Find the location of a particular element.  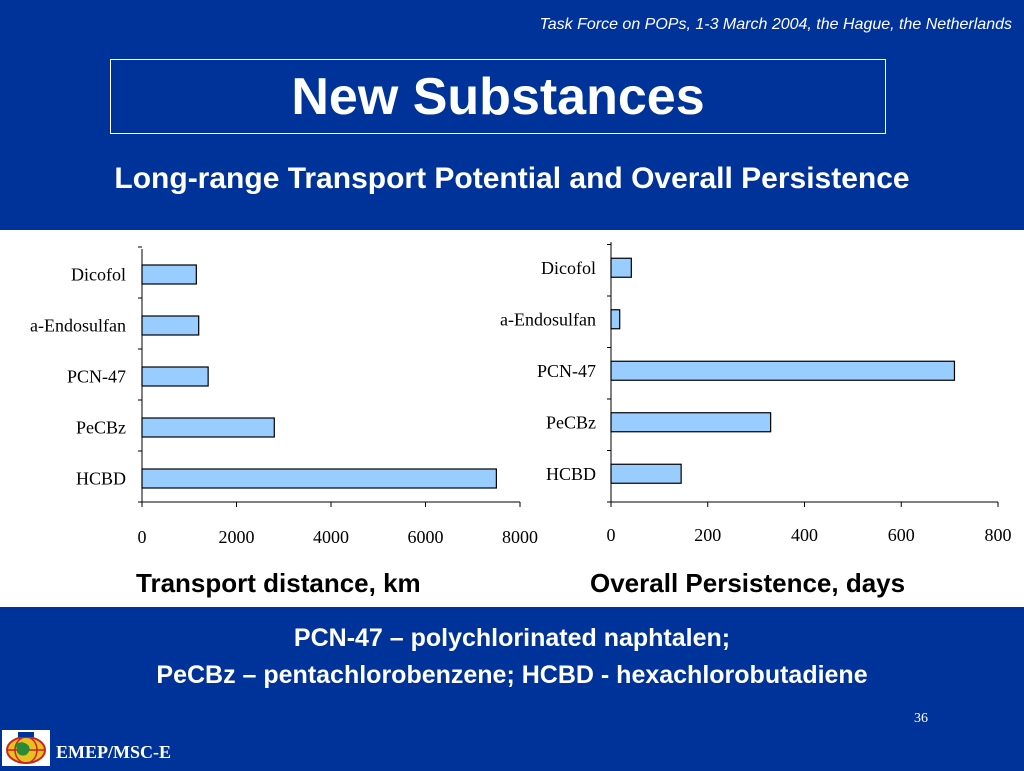

persistence-x-tick-label: 200 is located at coordinates (707, 535).